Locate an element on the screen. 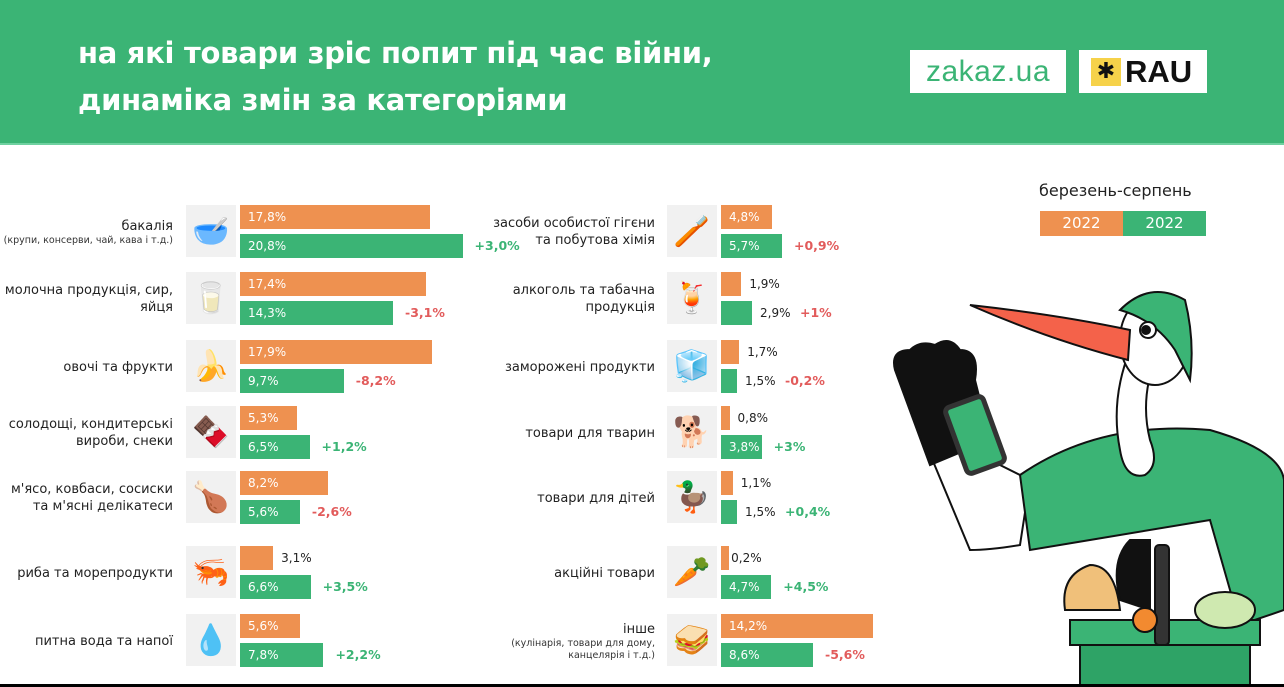 The image size is (1284, 687). milk-eggs-icon: 🥛 is located at coordinates (211, 298).